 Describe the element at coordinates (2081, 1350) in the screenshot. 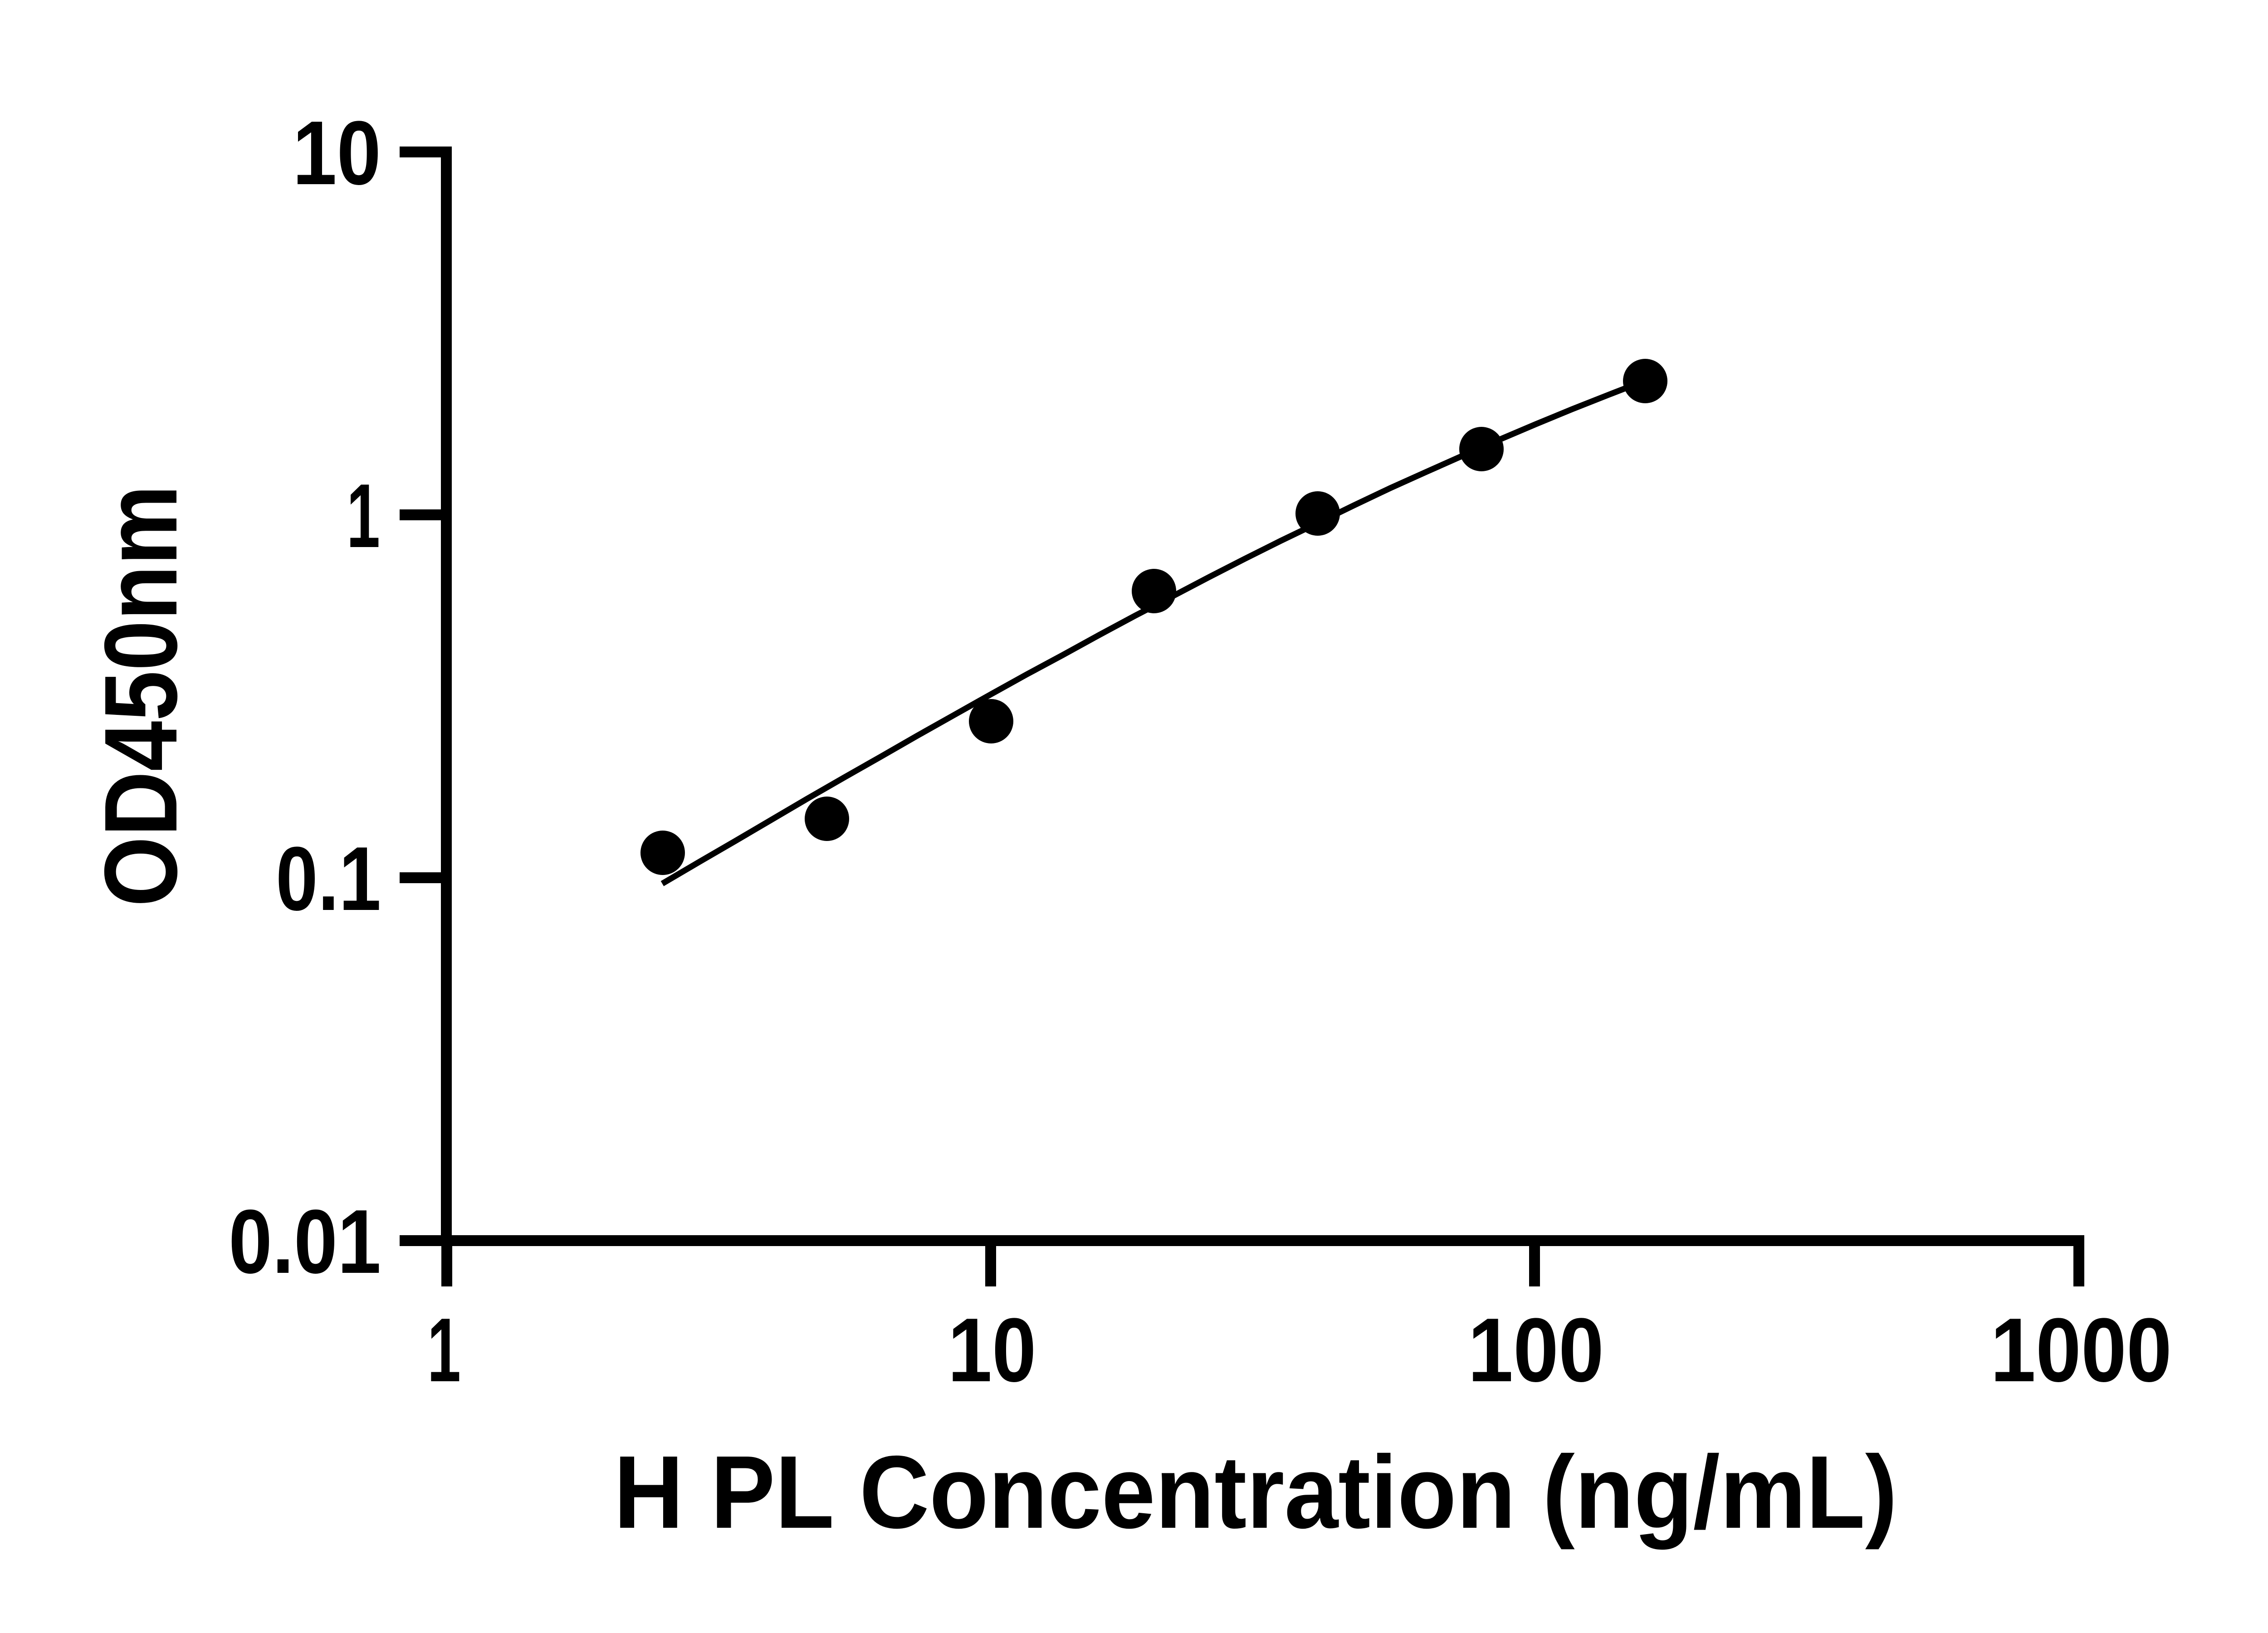

I see `svg-text: 1000` at that location.